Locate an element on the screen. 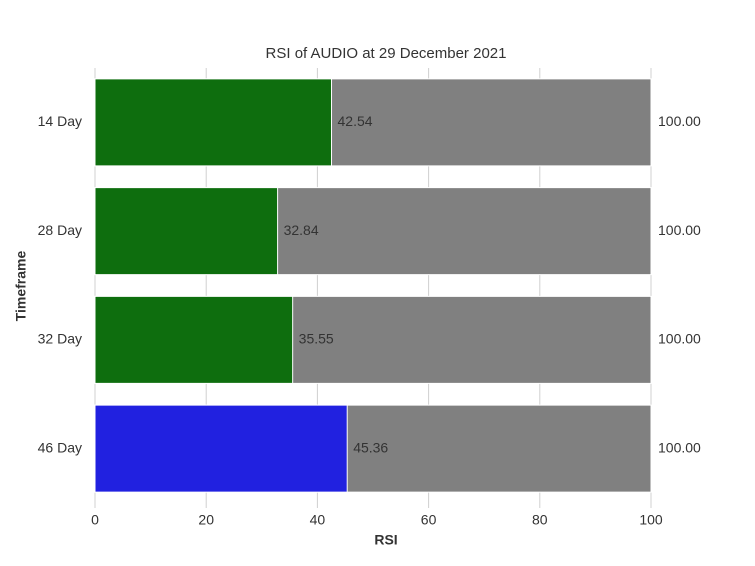 This screenshot has width=755, height=566. y-tick-label: 32 Day is located at coordinates (60, 339).